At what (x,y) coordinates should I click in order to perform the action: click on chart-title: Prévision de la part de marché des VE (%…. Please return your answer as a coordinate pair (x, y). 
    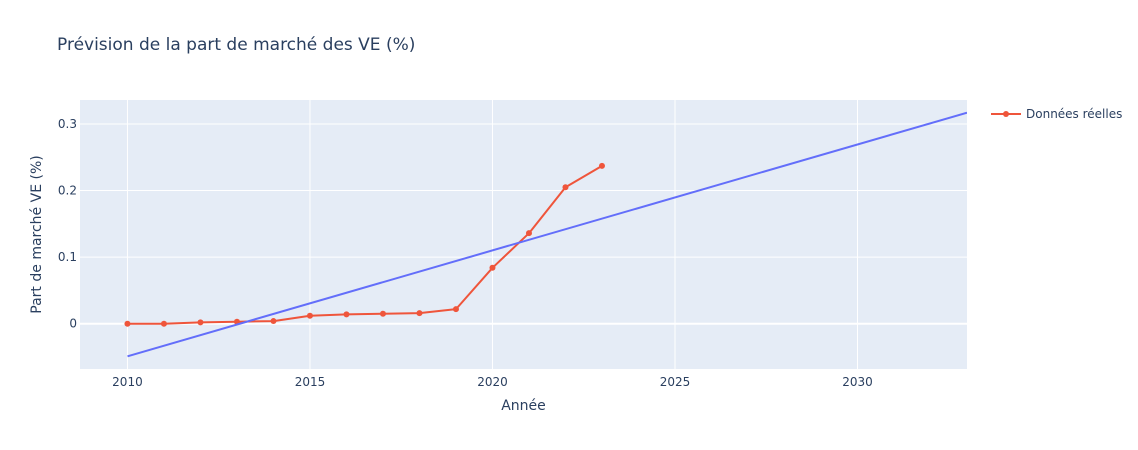
    Looking at the image, I should click on (236, 45).